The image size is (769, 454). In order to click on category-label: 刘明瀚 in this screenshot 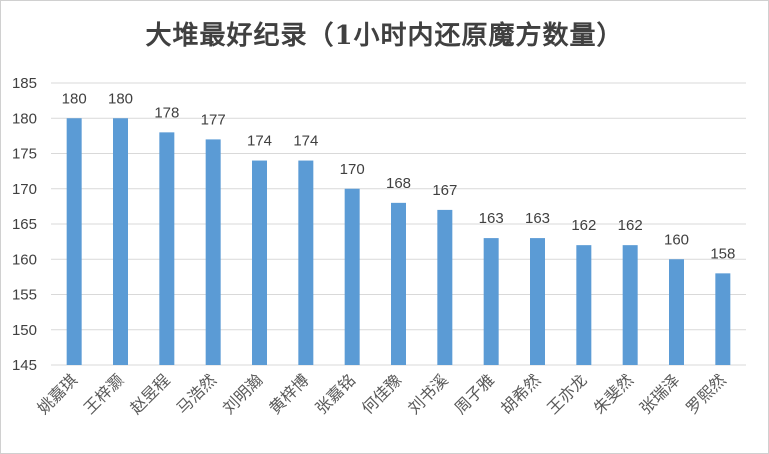, I will do `click(242, 393)`.